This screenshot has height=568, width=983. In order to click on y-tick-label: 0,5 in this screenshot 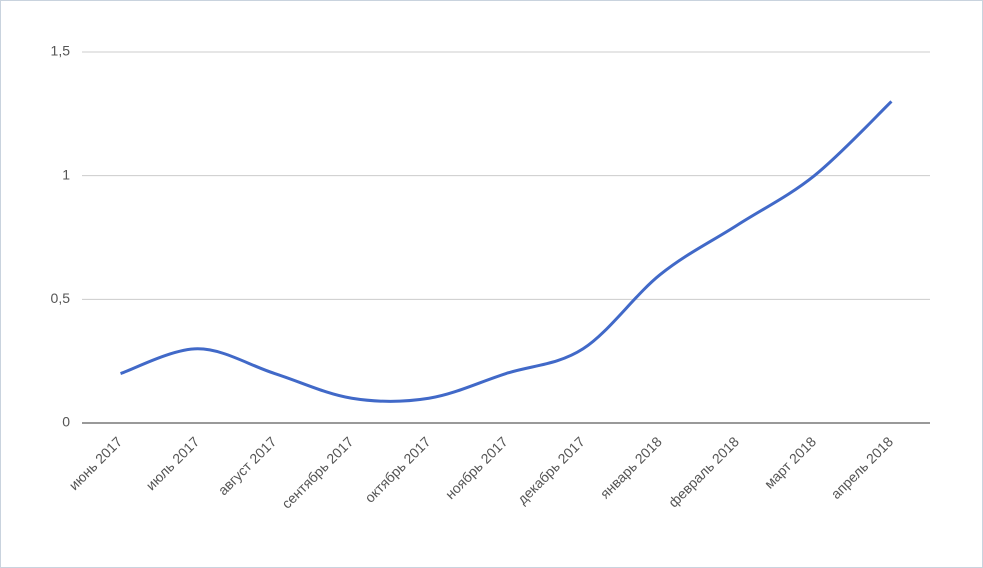, I will do `click(61, 298)`.